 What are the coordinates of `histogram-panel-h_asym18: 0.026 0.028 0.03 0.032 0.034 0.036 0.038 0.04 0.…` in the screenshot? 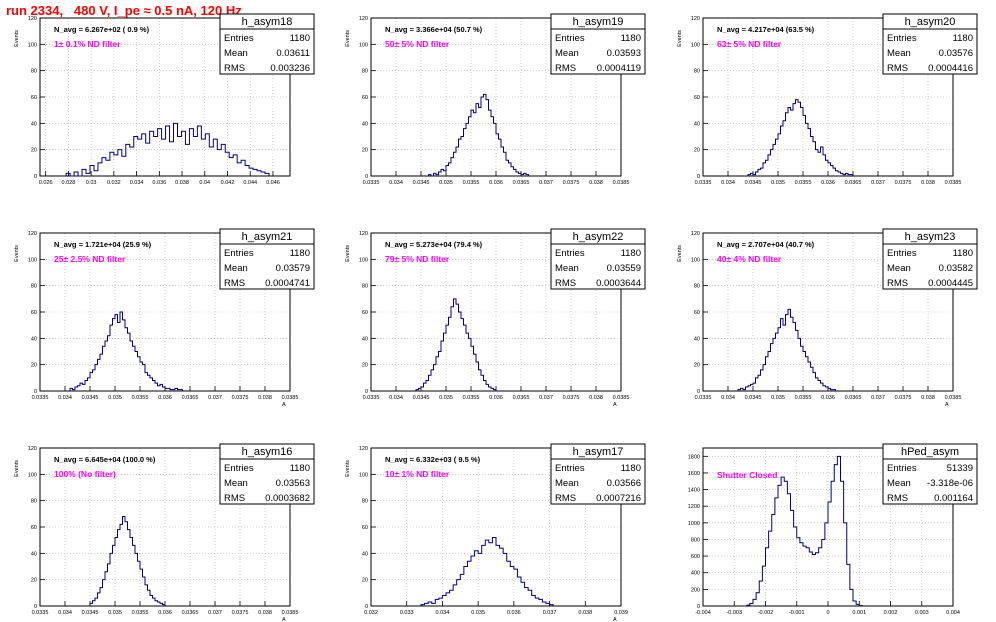 It's located at (164, 99).